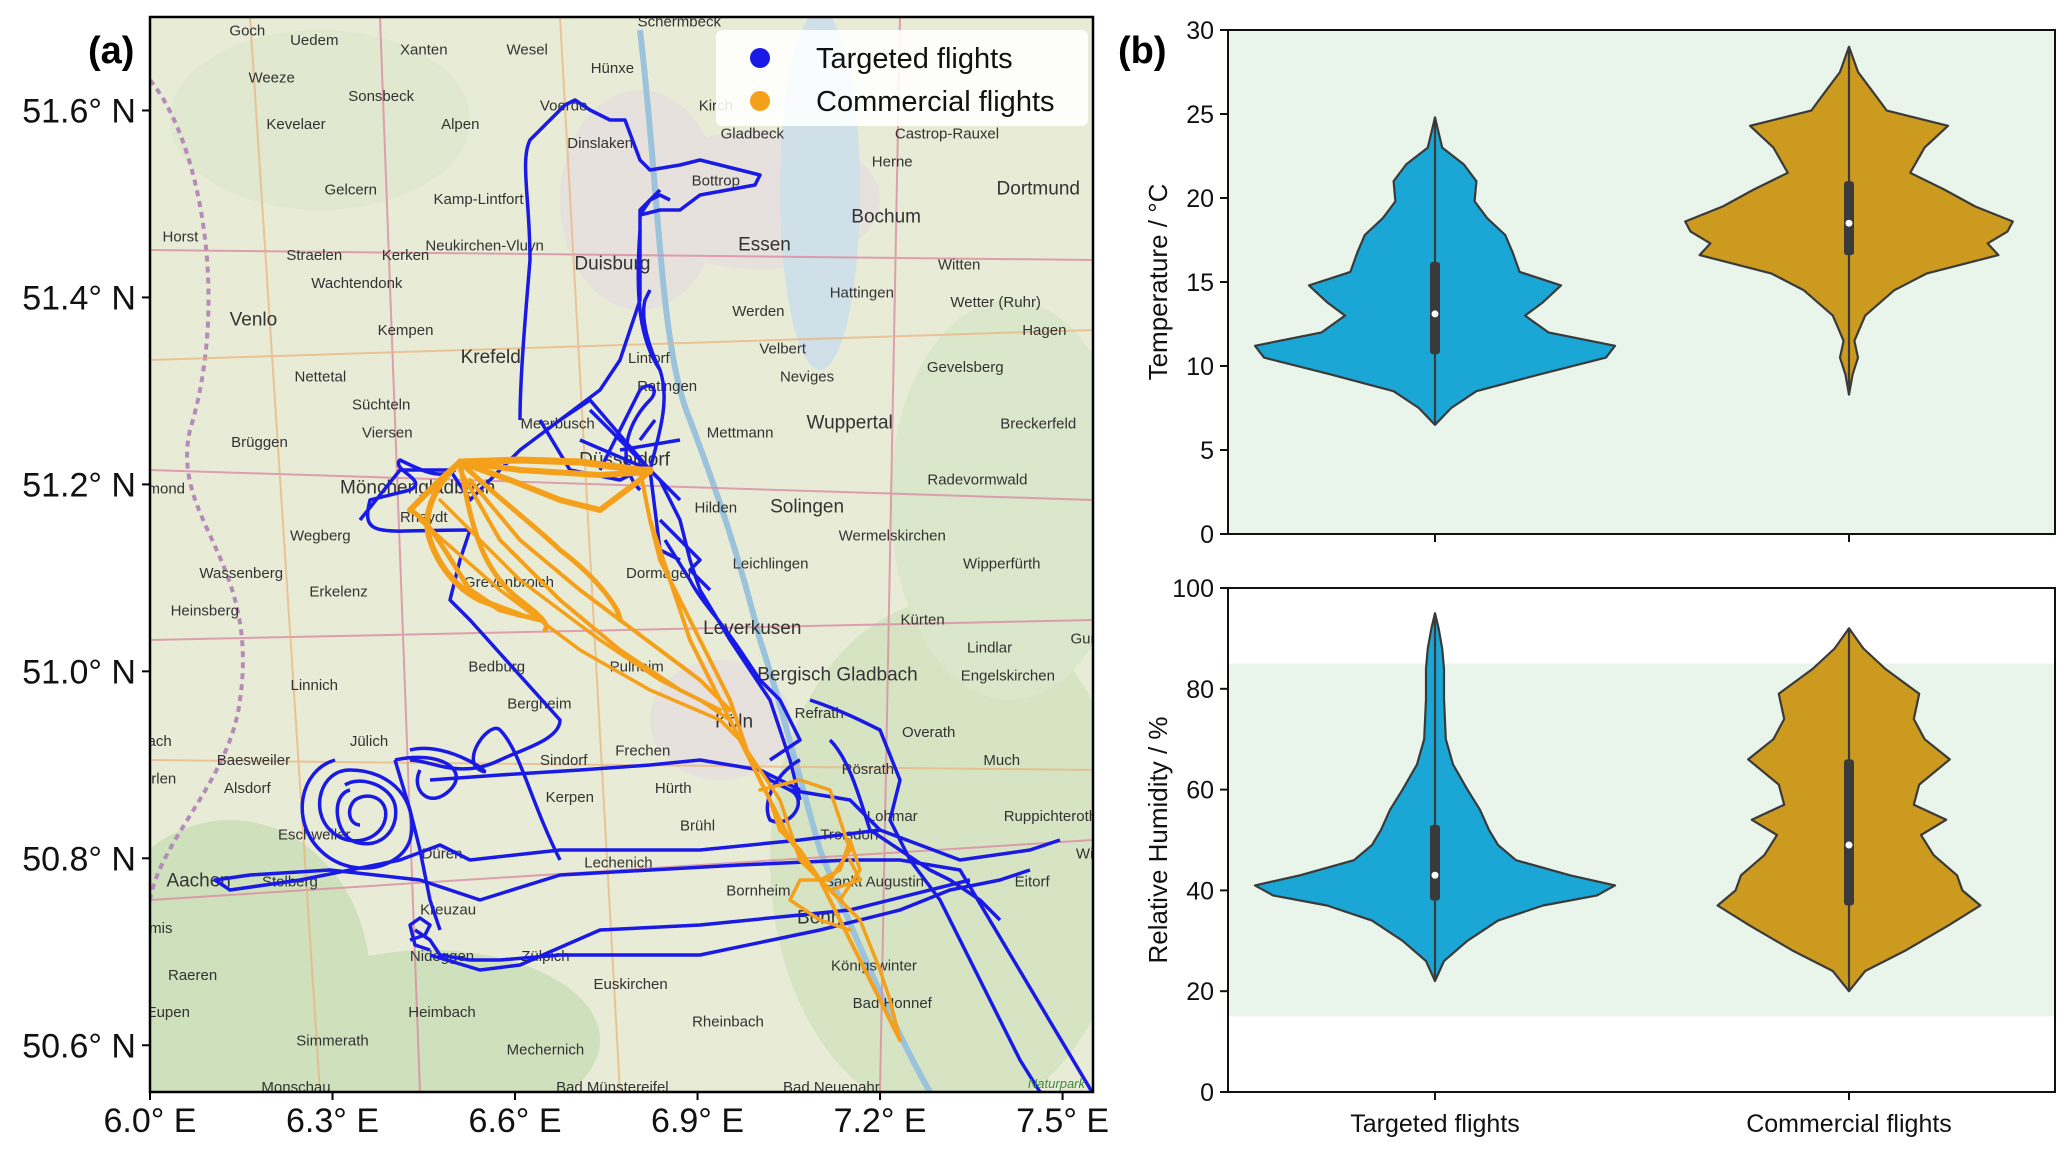 Image resolution: width=2067 pixels, height=1155 pixels. I want to click on map-place-label: Kerpen, so click(570, 797).